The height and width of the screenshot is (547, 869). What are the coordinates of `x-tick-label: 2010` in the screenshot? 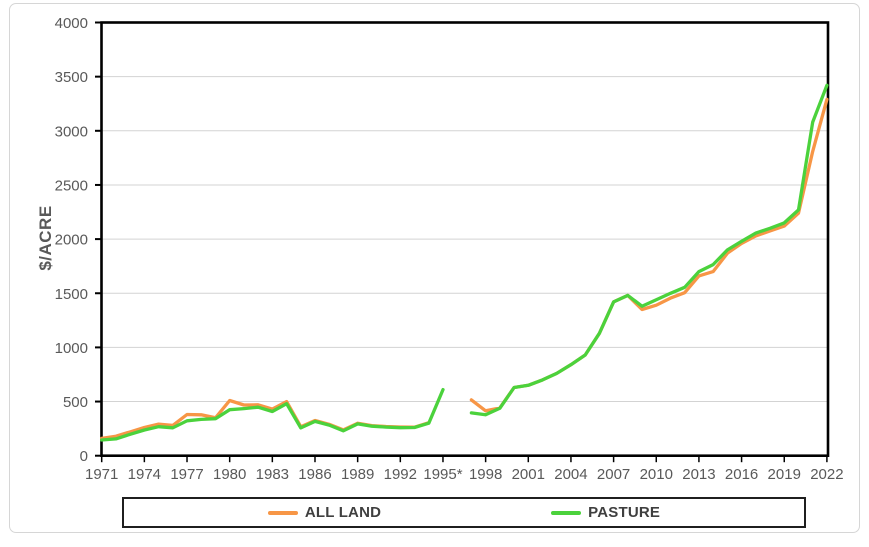 It's located at (656, 474).